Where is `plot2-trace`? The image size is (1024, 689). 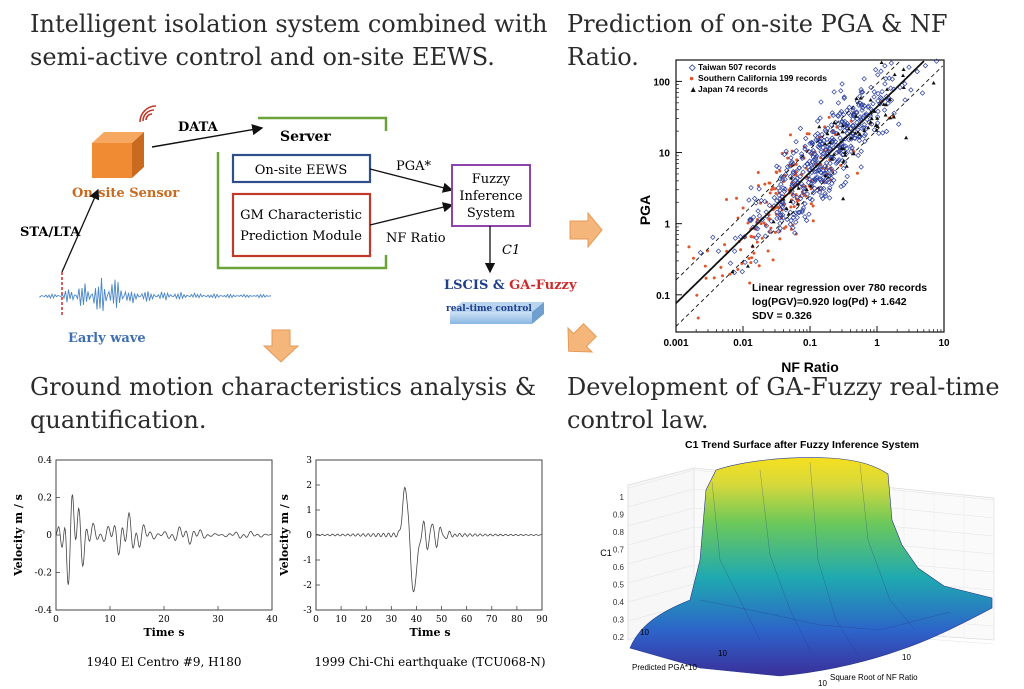 plot2-trace is located at coordinates (429, 539).